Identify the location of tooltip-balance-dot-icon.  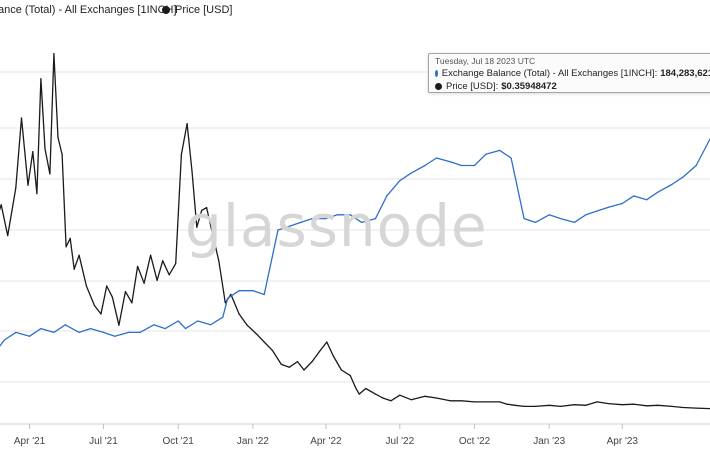
(436, 73).